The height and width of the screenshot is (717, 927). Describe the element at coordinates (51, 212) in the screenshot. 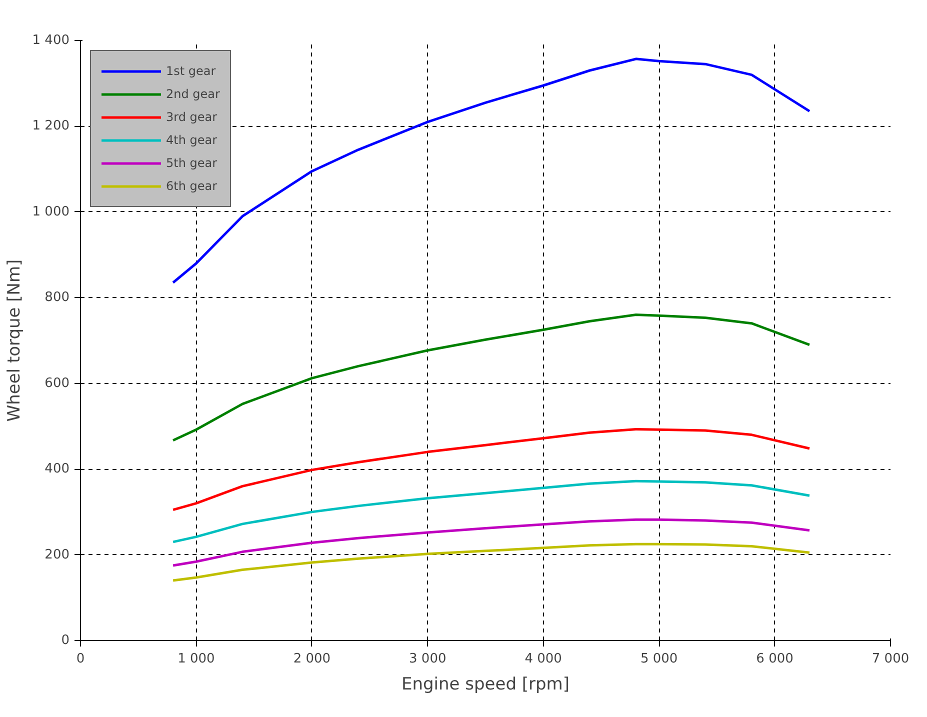

I see `y-tick-label: 1 000` at that location.